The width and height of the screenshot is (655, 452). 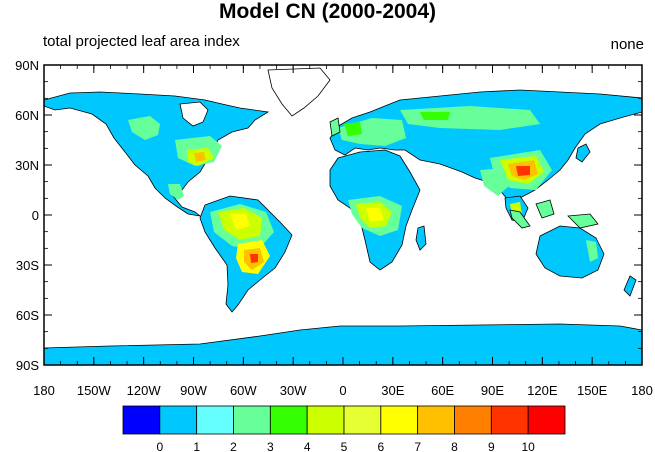 I want to click on continent-africa, so click(x=378, y=210).